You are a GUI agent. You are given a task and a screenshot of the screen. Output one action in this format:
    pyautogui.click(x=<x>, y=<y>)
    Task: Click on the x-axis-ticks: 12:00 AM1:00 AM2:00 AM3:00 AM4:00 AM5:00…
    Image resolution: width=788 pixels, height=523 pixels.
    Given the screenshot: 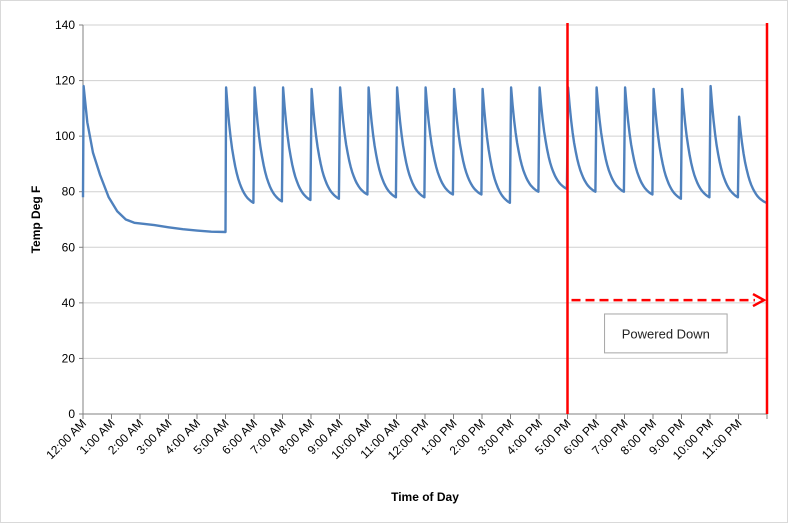 What is the action you would take?
    pyautogui.click(x=405, y=438)
    